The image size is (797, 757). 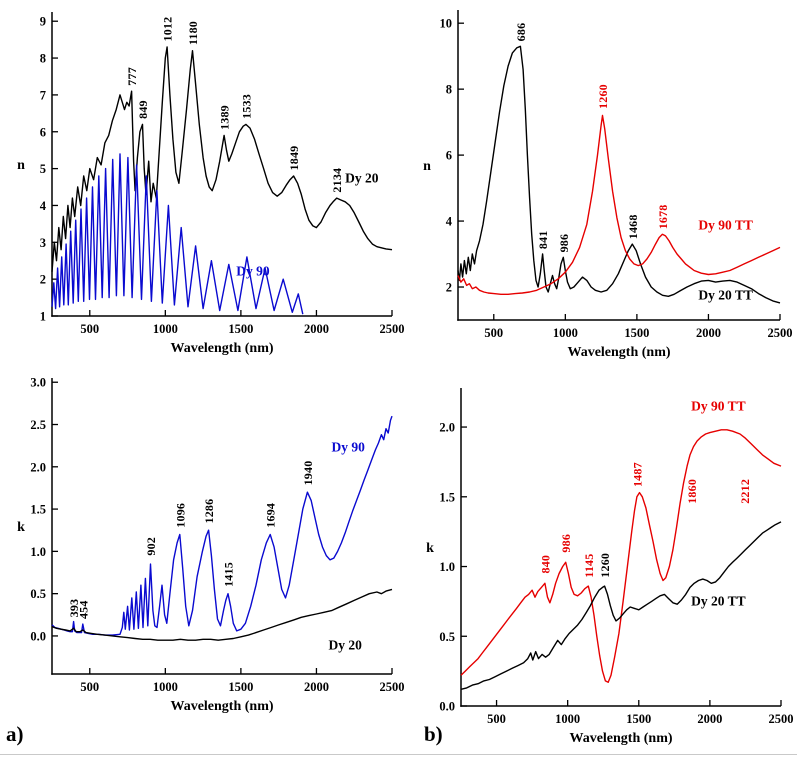 I want to click on peak-annotation: 1012, so click(x=168, y=29).